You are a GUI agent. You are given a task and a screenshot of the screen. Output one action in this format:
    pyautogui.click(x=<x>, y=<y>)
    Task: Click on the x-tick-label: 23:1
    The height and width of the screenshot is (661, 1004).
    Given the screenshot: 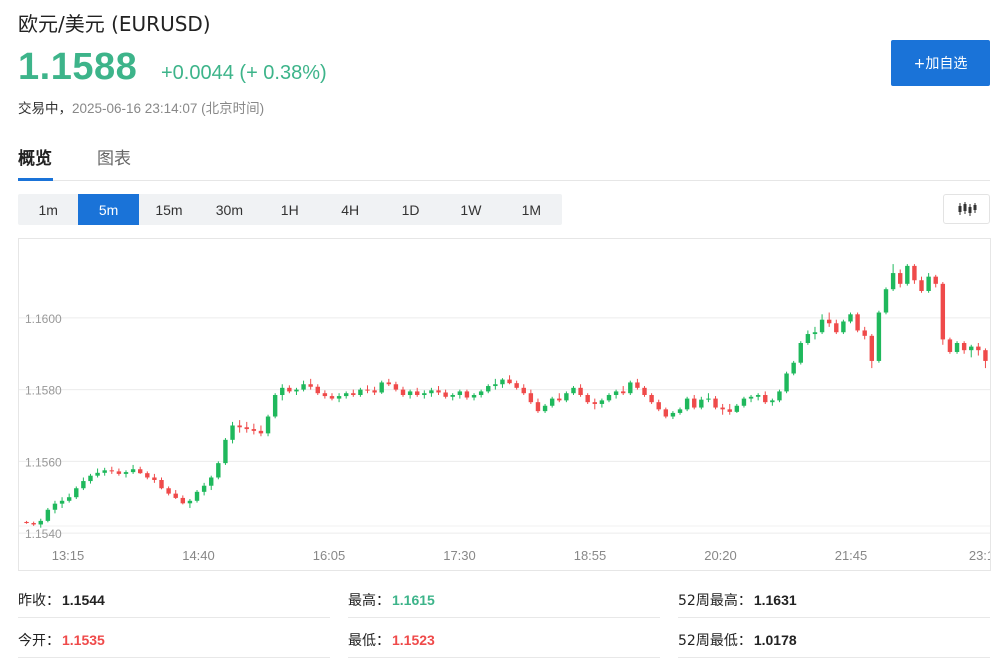 What is the action you would take?
    pyautogui.click(x=980, y=555)
    